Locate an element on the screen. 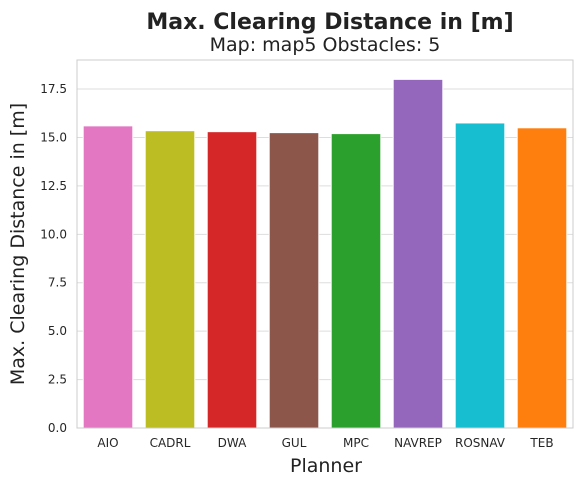  x-tick-label-teb: TEB is located at coordinates (541, 443).